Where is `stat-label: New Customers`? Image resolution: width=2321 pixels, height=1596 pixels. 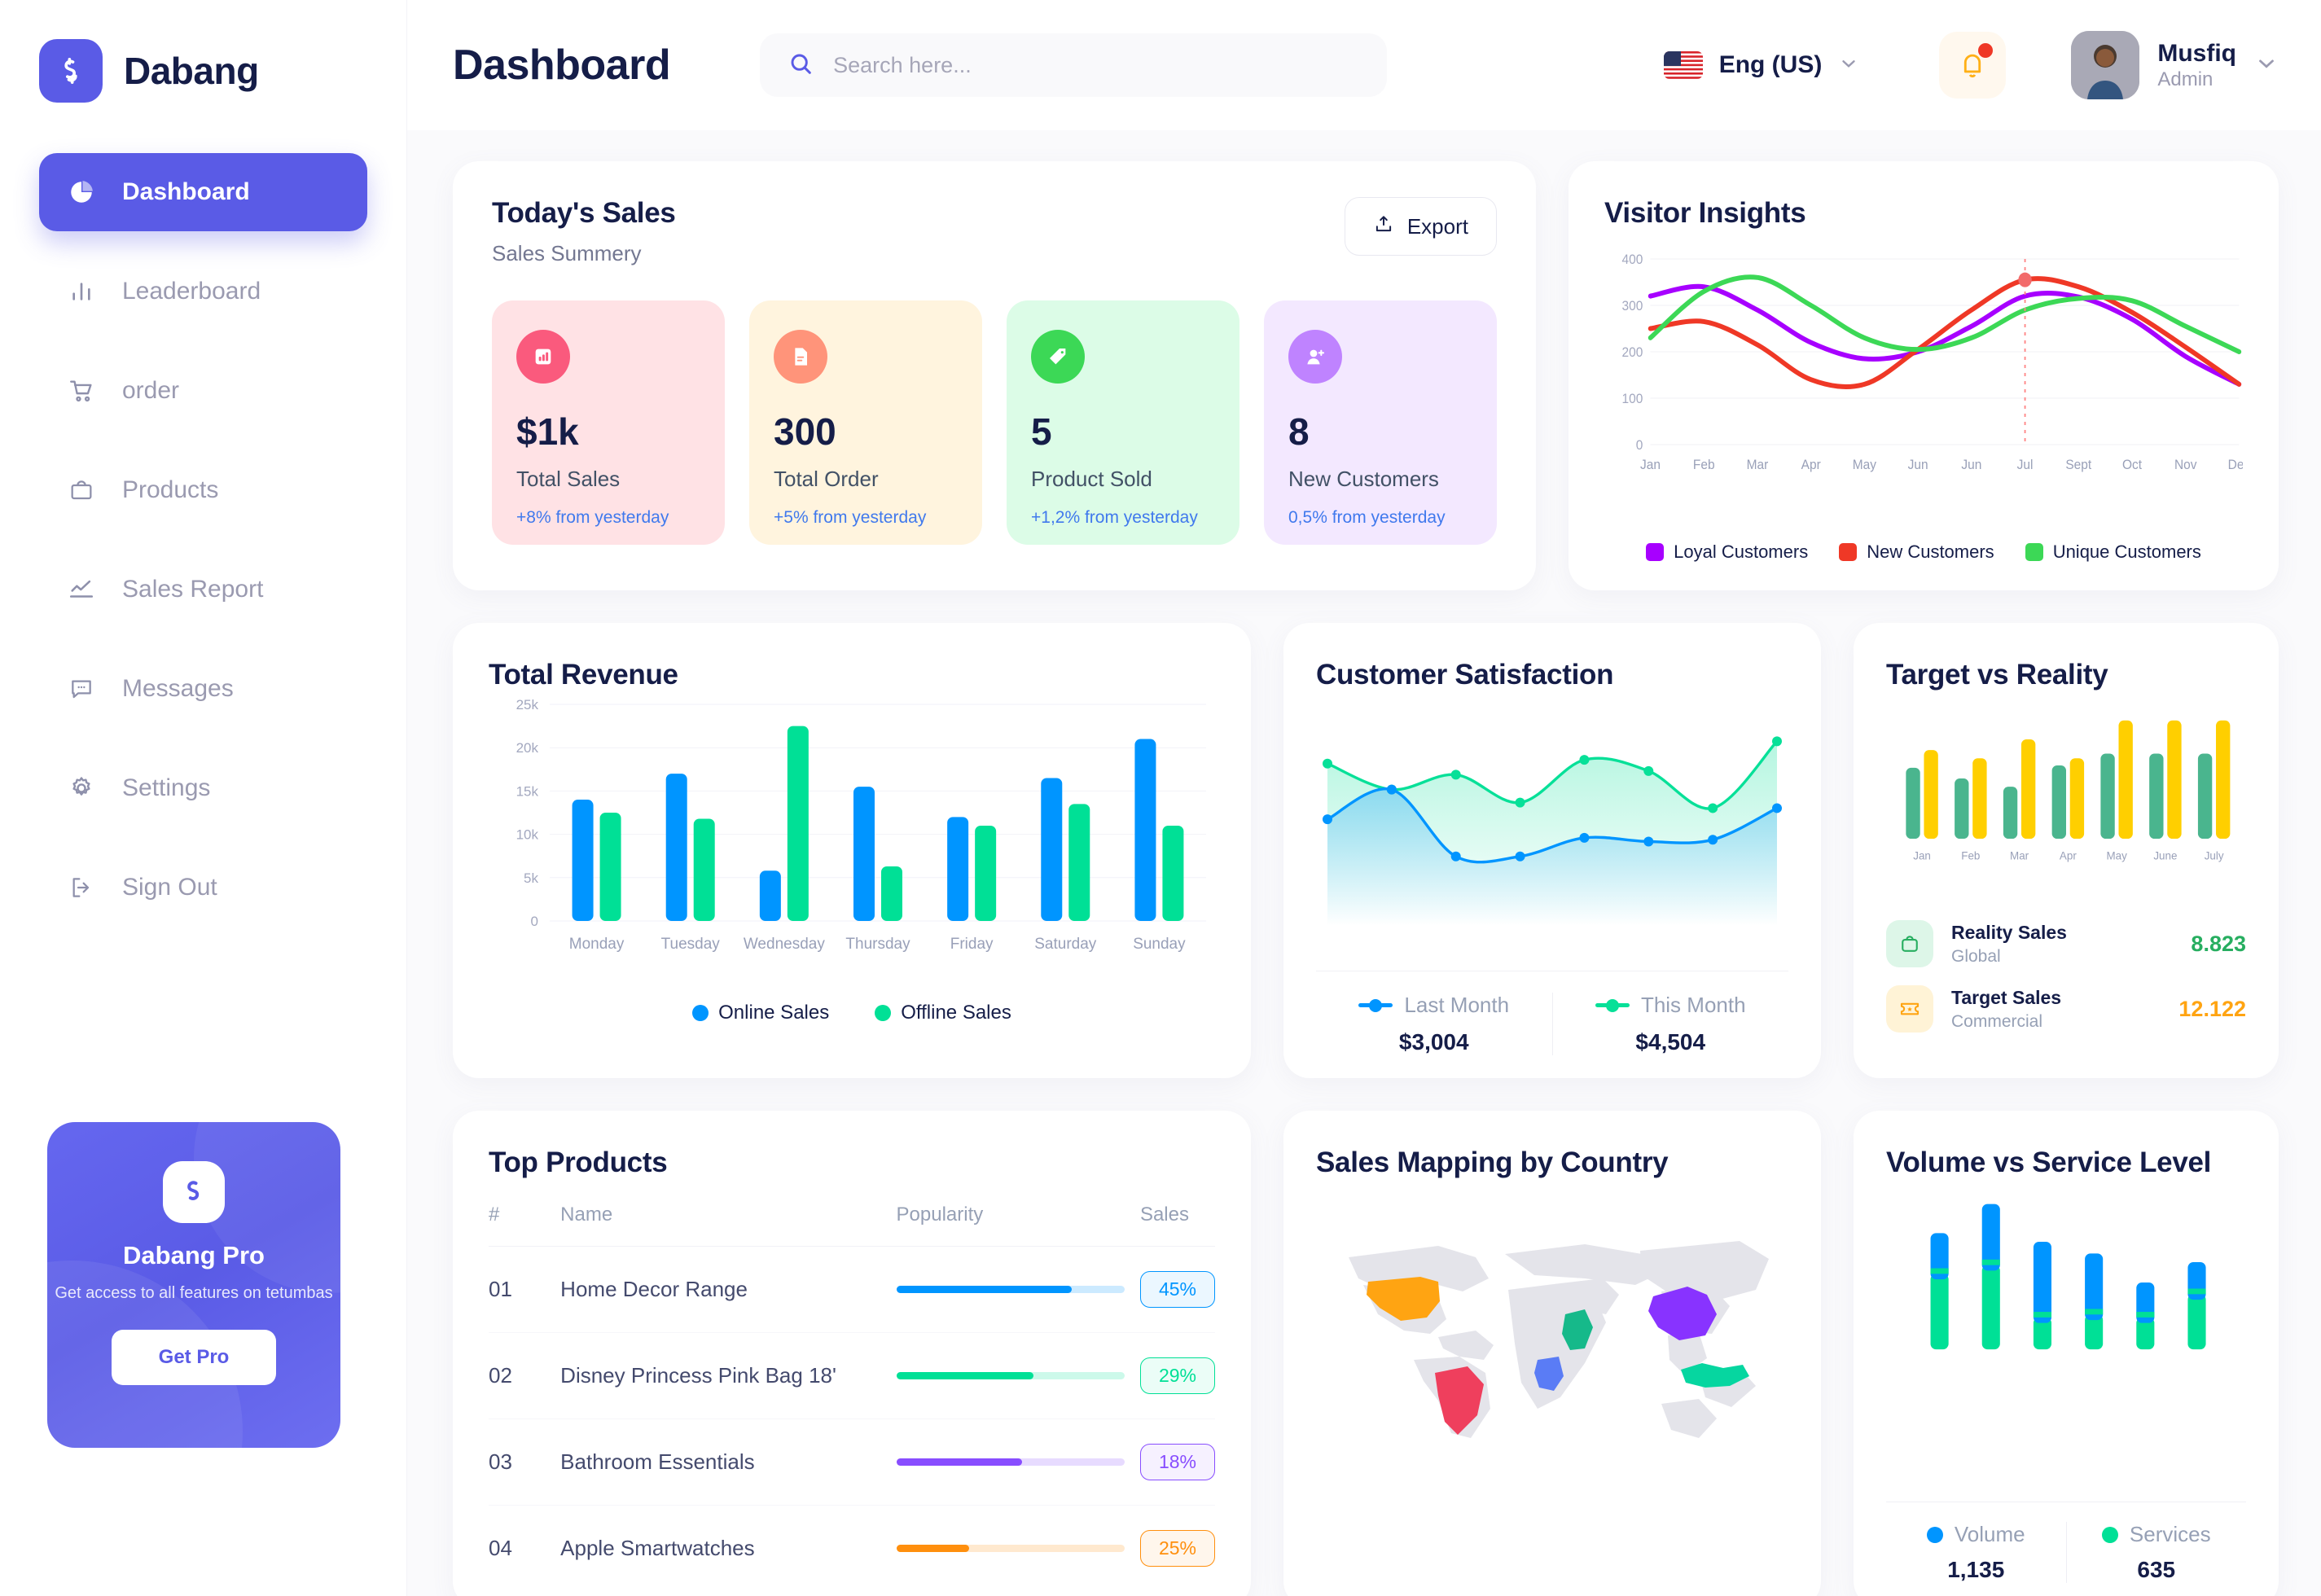 stat-label: New Customers is located at coordinates (1363, 479).